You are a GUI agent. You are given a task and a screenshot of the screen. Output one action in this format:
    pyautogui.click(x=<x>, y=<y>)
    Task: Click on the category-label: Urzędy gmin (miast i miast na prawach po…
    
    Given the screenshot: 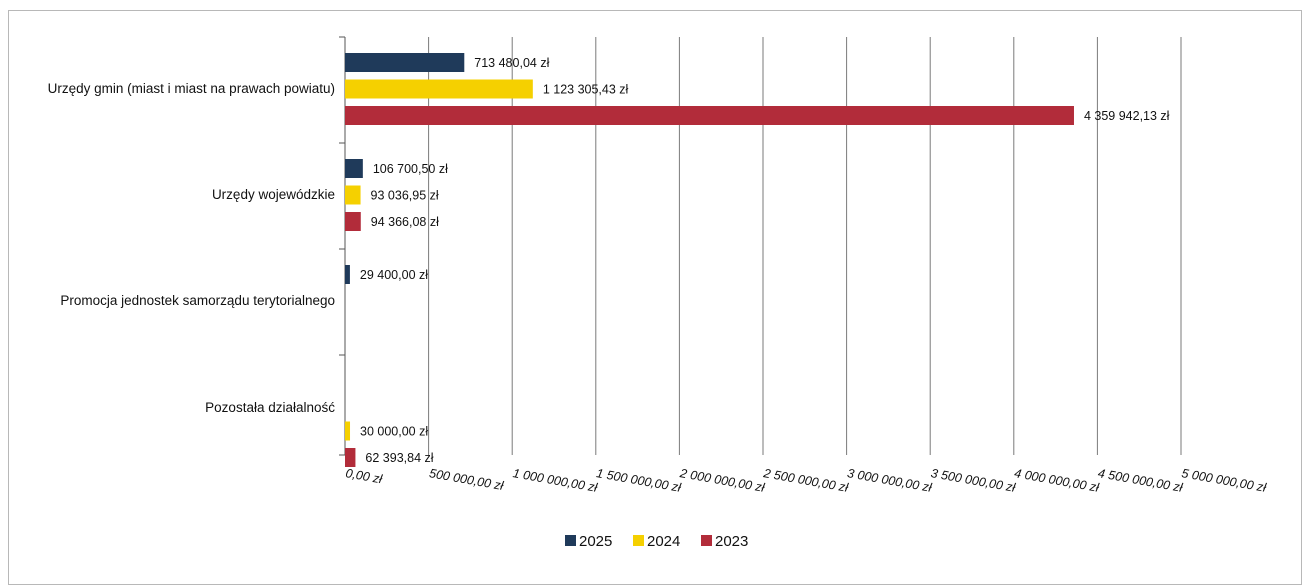 What is the action you would take?
    pyautogui.click(x=191, y=88)
    